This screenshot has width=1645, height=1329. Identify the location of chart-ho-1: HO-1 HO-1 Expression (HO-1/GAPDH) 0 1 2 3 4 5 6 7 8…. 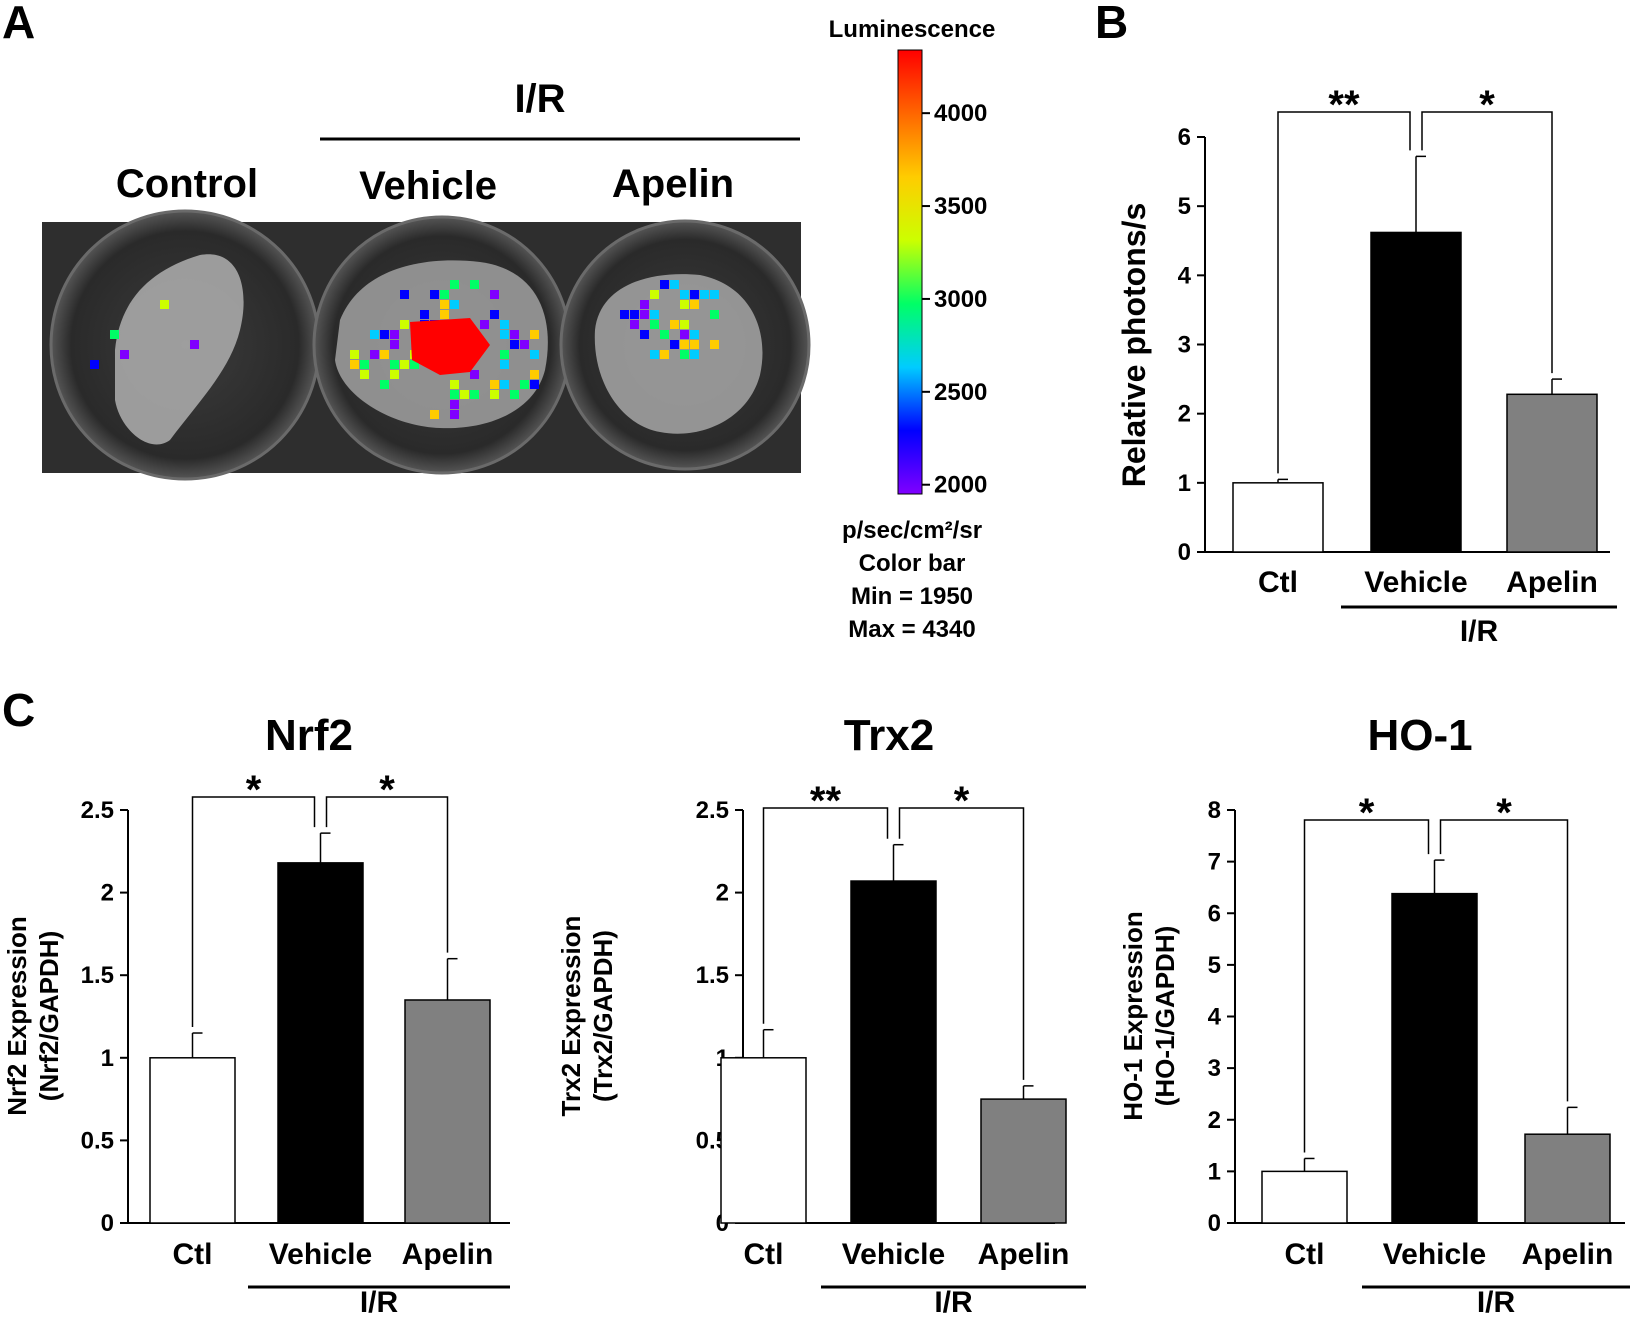
(1374, 1015).